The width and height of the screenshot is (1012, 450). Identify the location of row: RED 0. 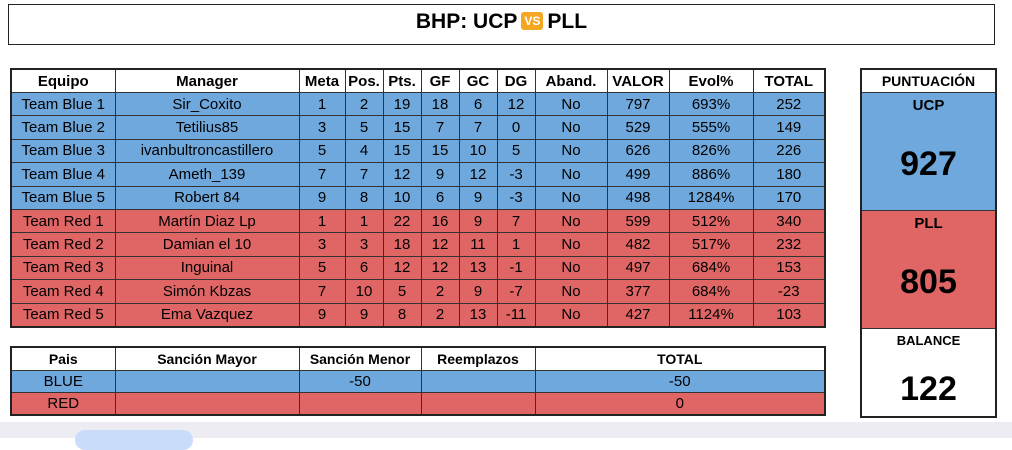
(418, 404).